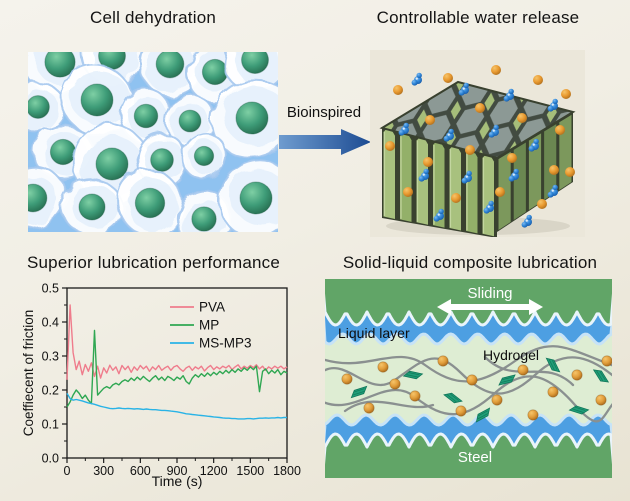 This screenshot has width=630, height=501. I want to click on arrow-shape, so click(325, 142).